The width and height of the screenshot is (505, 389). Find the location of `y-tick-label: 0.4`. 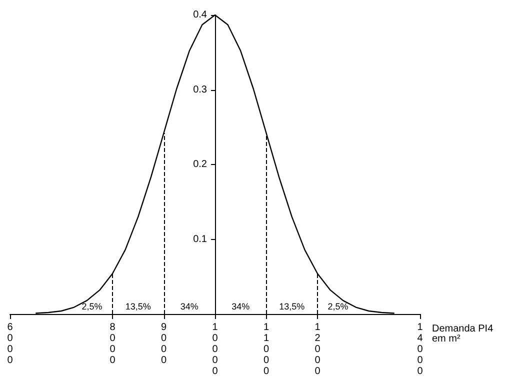

y-tick-label: 0.4 is located at coordinates (200, 15).